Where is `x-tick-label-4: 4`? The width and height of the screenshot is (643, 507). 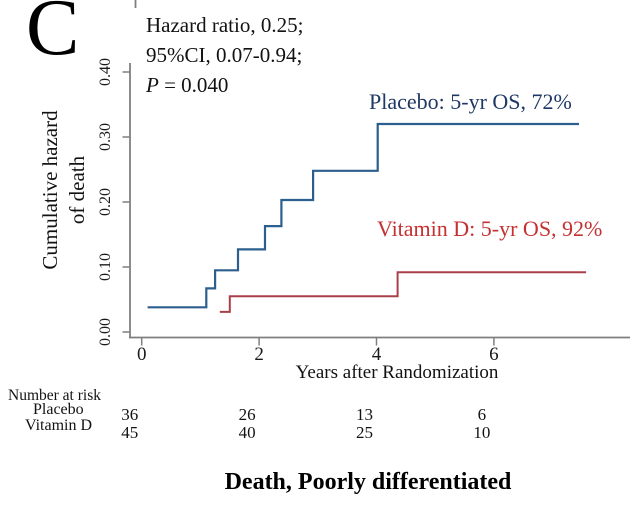
x-tick-label-4: 4 is located at coordinates (376, 354).